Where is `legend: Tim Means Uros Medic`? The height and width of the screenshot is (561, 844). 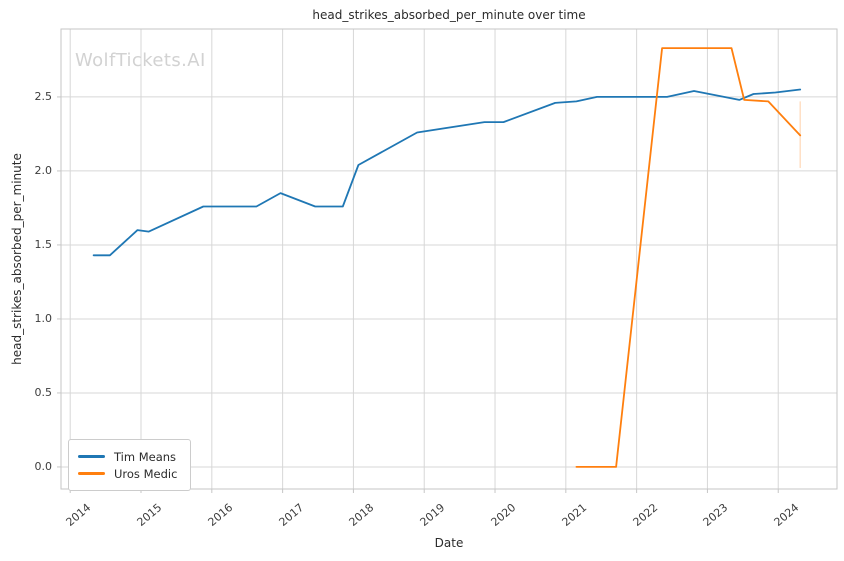
legend: Tim Means Uros Medic is located at coordinates (130, 465).